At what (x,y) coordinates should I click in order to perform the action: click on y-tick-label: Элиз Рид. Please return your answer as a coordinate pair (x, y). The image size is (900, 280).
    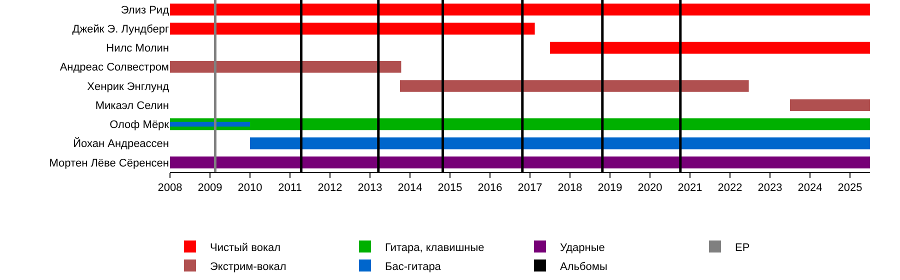
    Looking at the image, I should click on (145, 10).